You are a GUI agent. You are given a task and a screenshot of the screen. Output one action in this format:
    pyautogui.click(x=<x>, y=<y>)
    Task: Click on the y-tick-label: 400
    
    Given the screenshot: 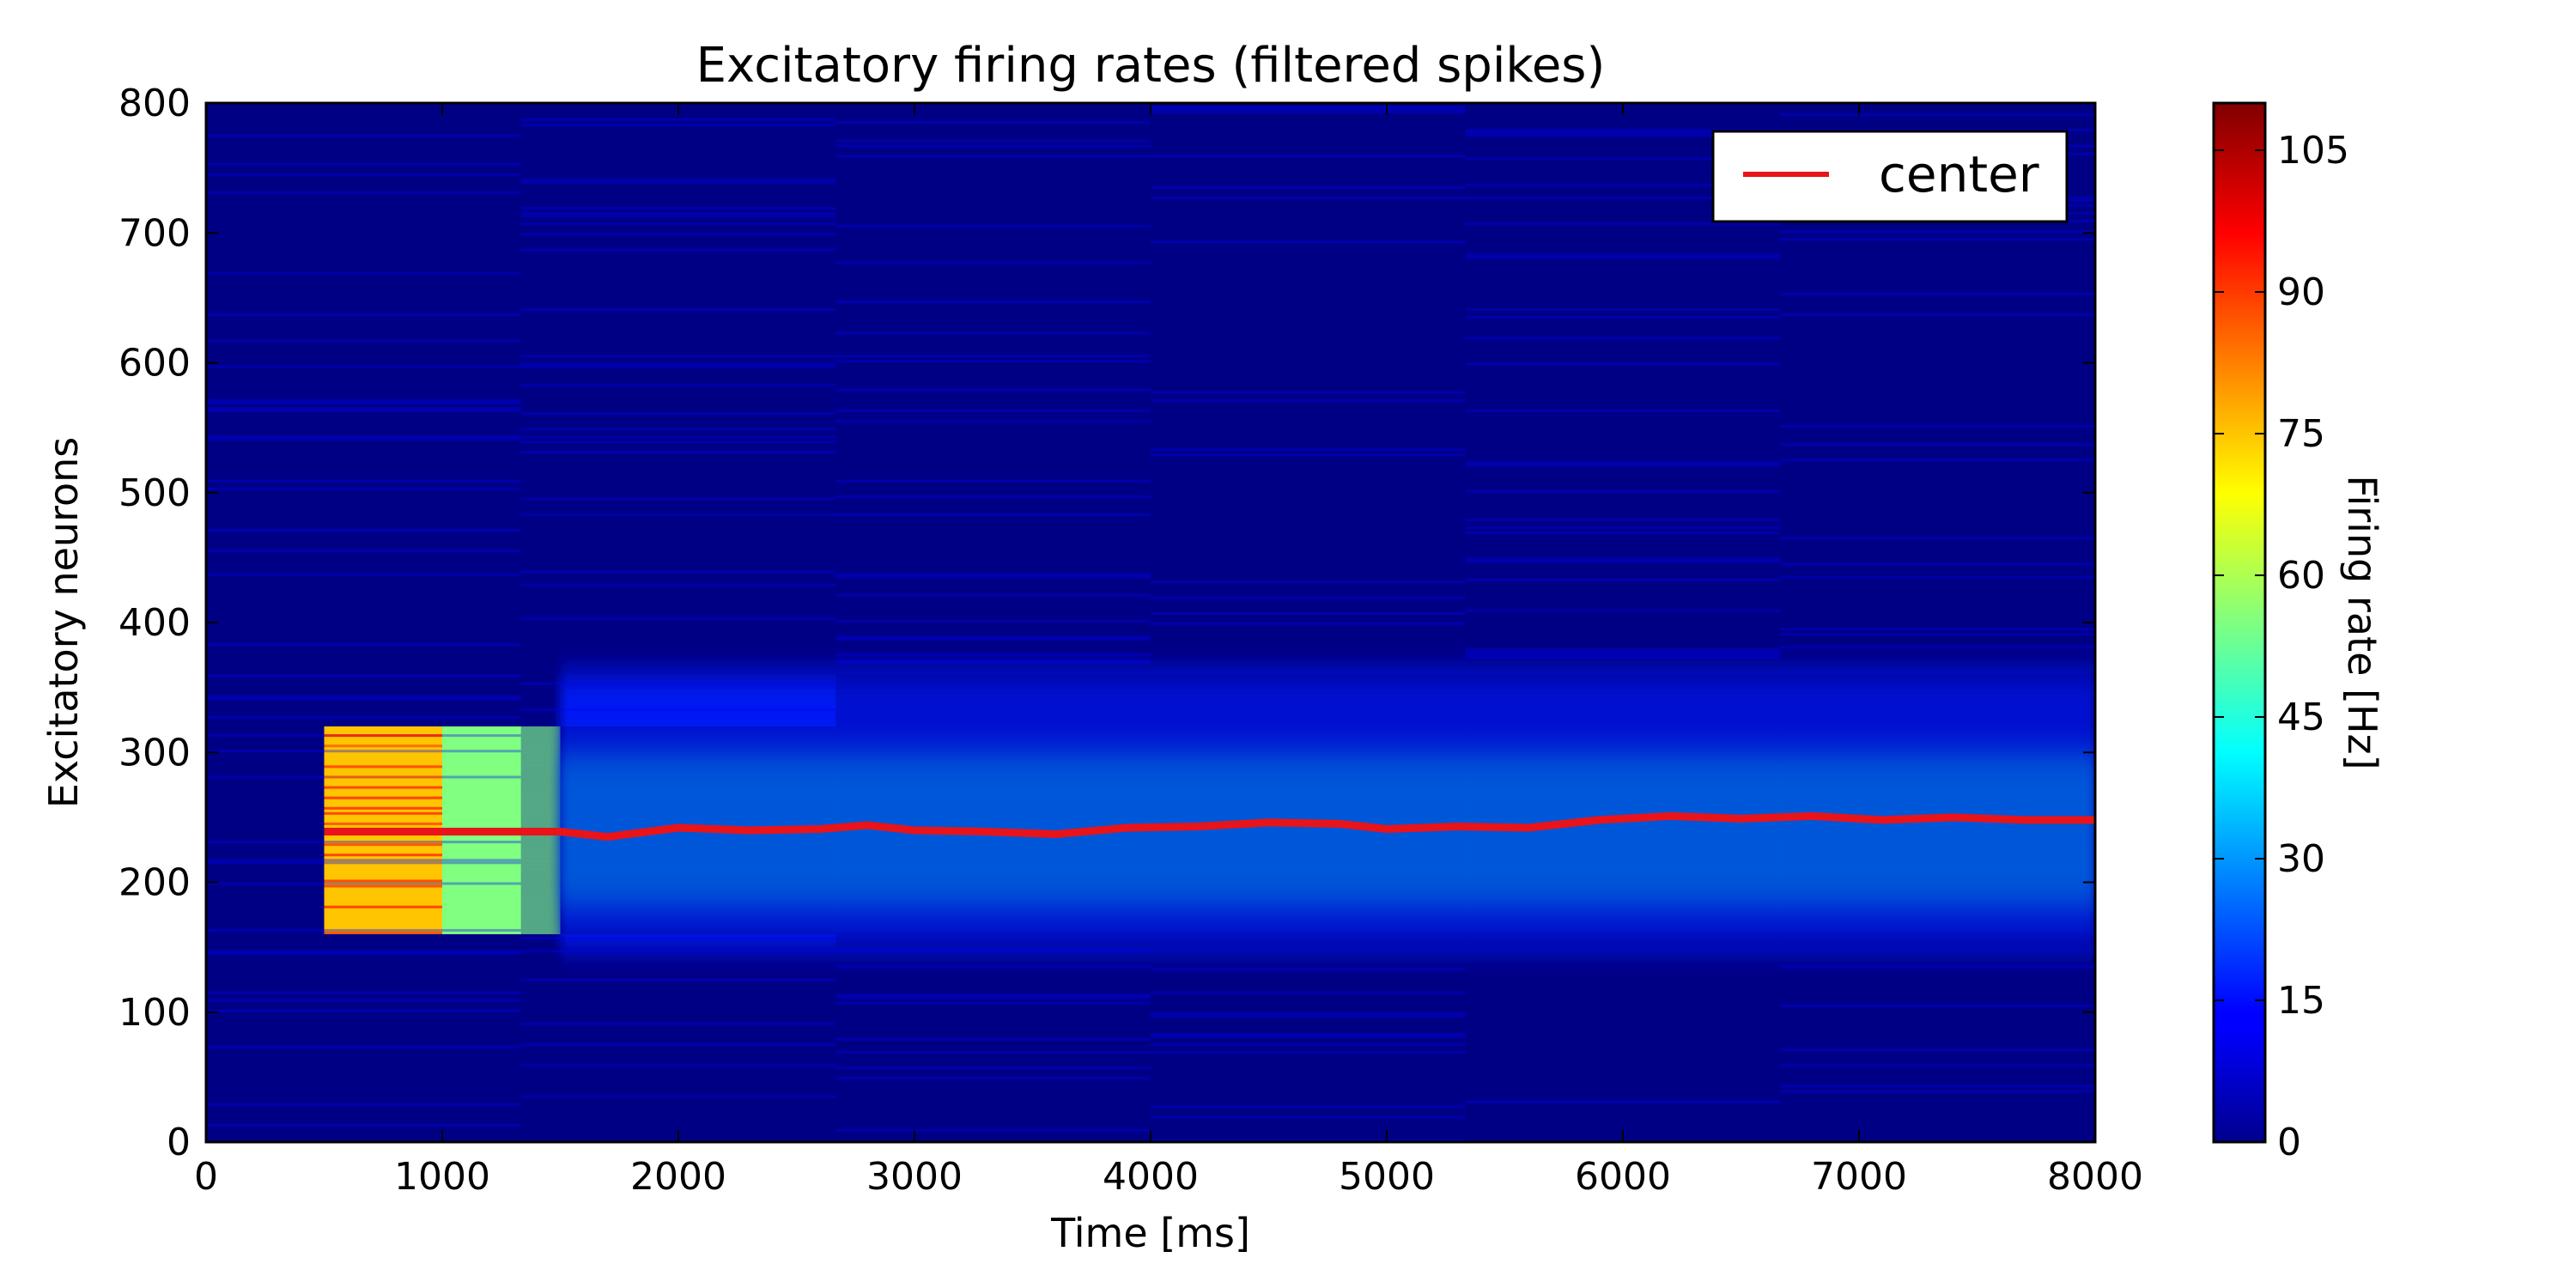 What is the action you would take?
    pyautogui.click(x=154, y=623)
    